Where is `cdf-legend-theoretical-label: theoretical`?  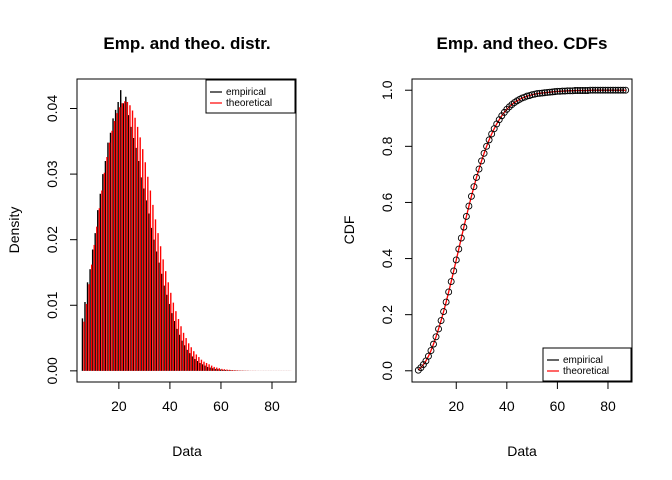 cdf-legend-theoretical-label: theoretical is located at coordinates (586, 371).